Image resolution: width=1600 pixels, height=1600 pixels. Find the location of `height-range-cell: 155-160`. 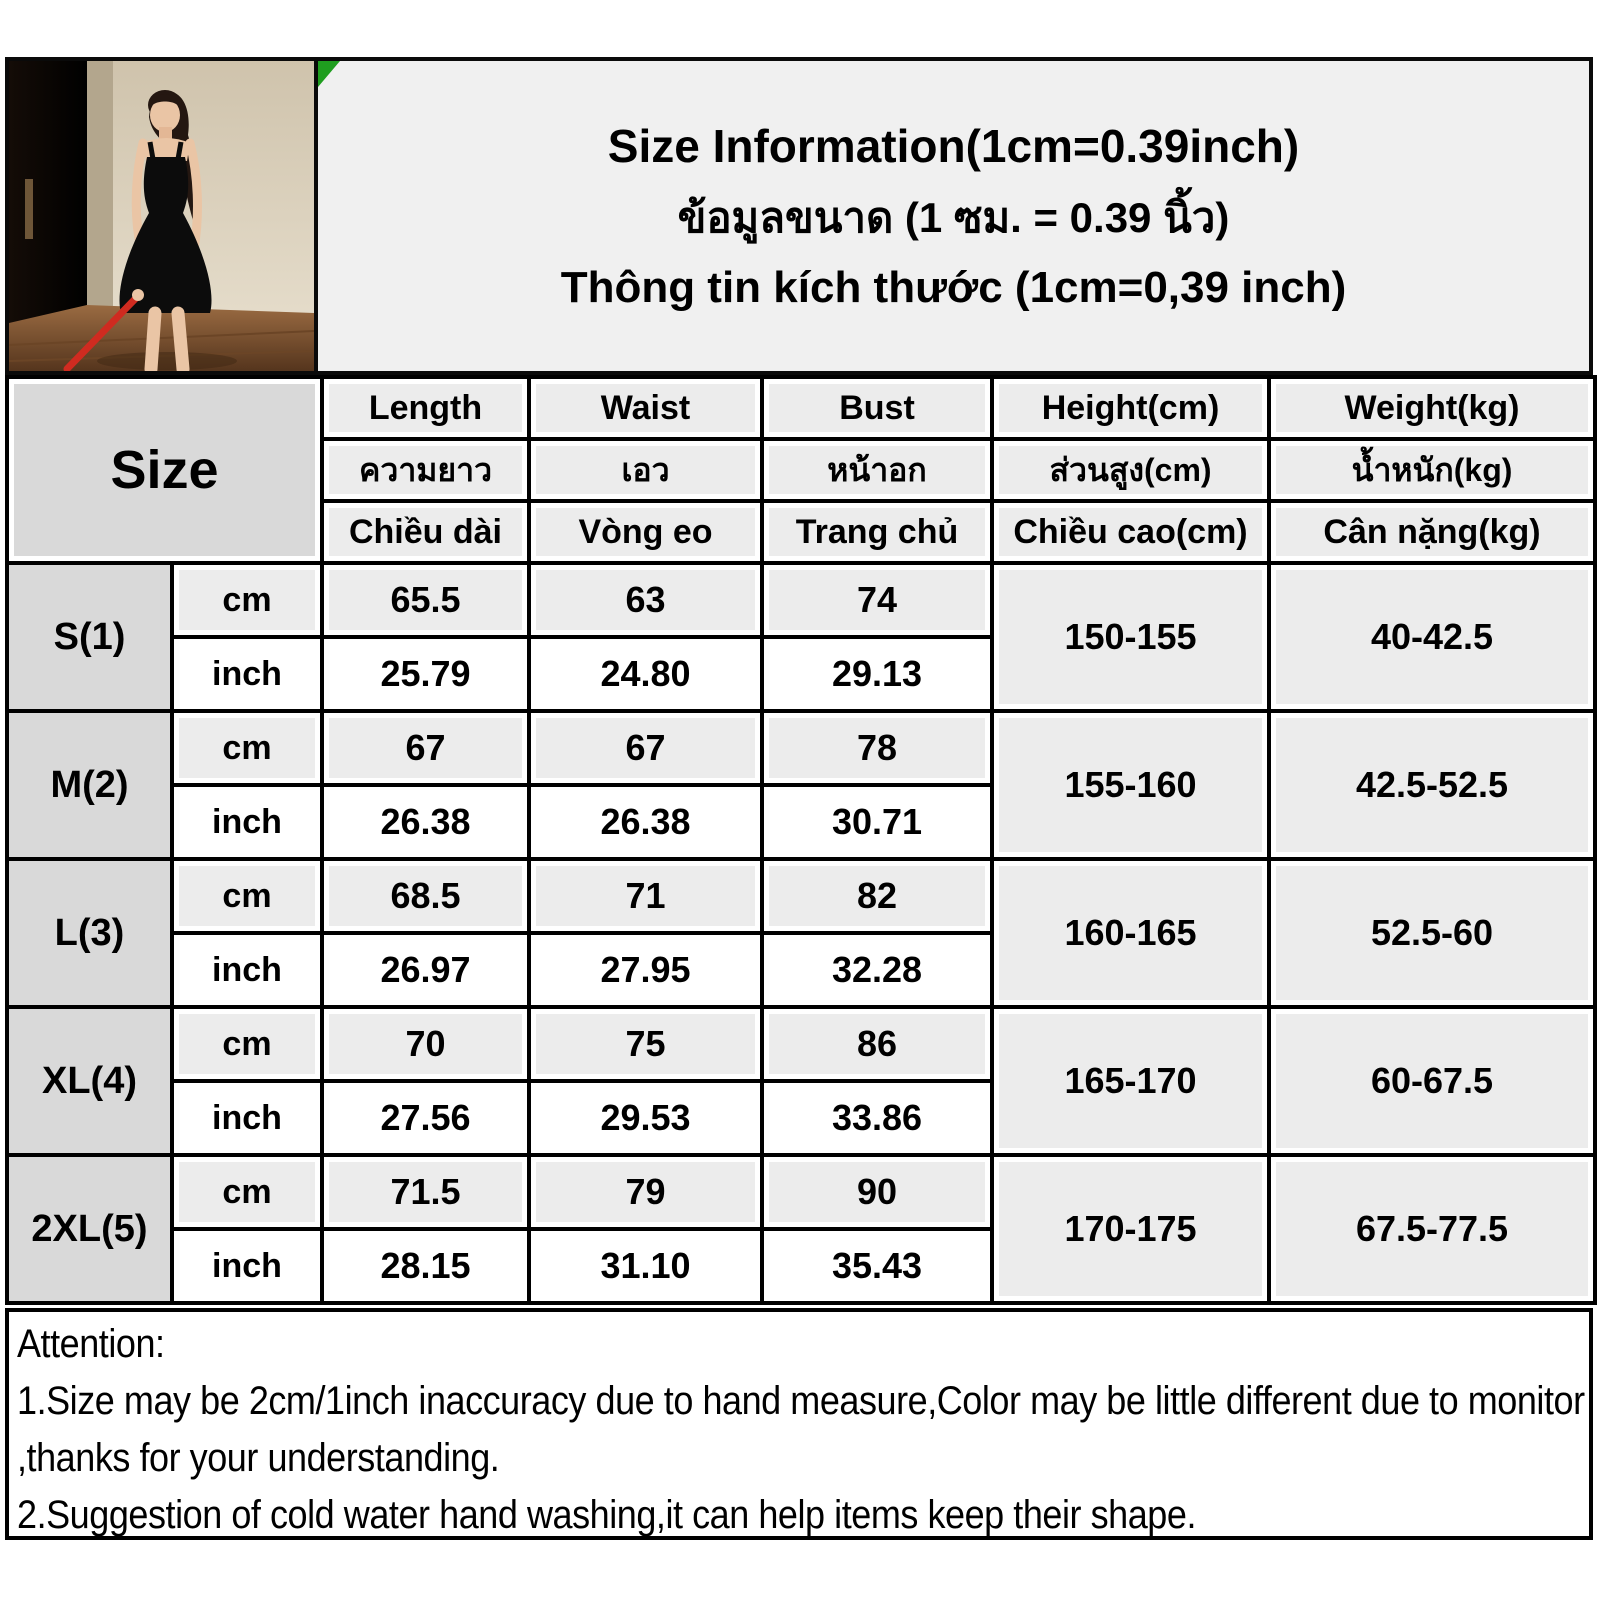

height-range-cell: 155-160 is located at coordinates (1130, 785).